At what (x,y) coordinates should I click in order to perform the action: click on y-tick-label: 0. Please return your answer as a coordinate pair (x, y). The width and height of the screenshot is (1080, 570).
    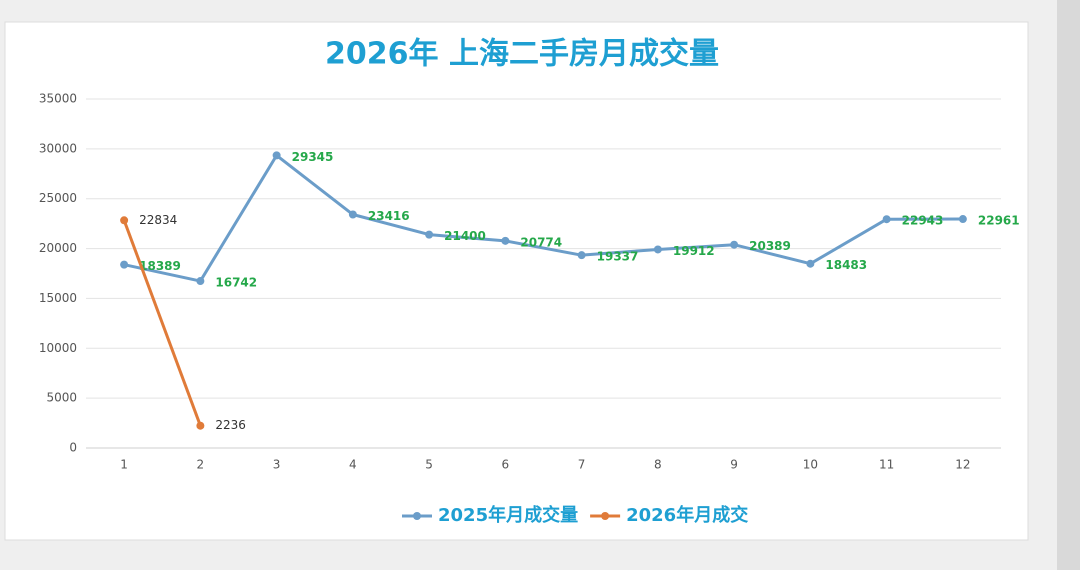
    Looking at the image, I should click on (73, 448).